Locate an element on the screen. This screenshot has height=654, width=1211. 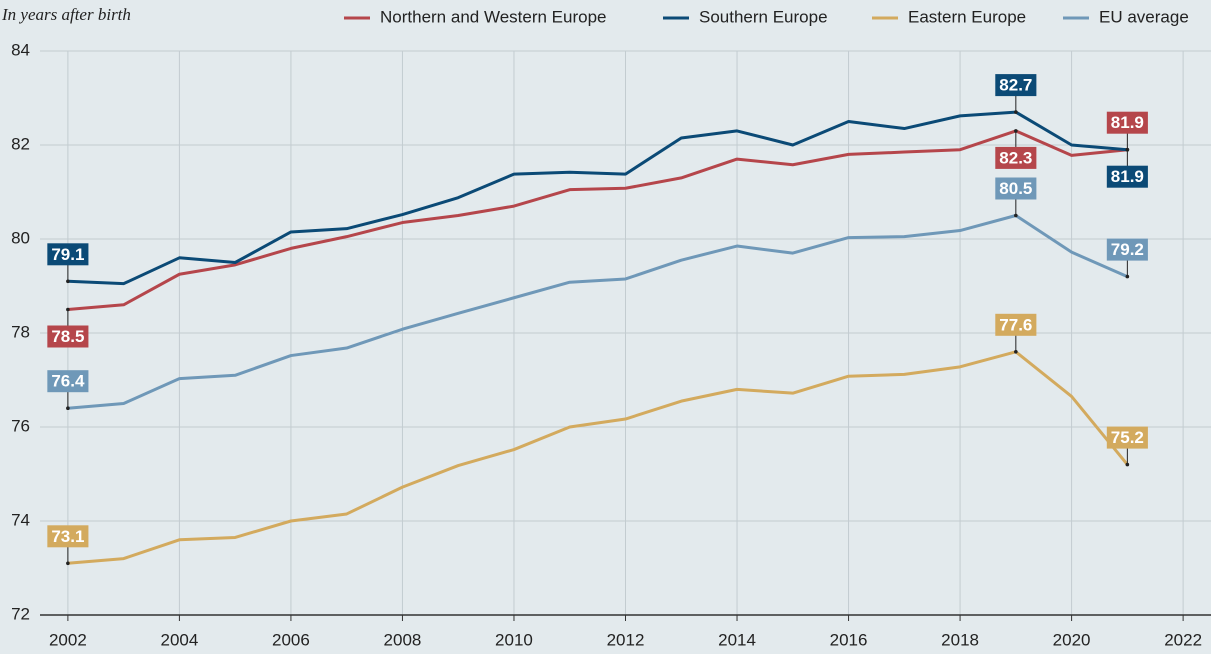
y-tick-label: 80 is located at coordinates (20, 237).